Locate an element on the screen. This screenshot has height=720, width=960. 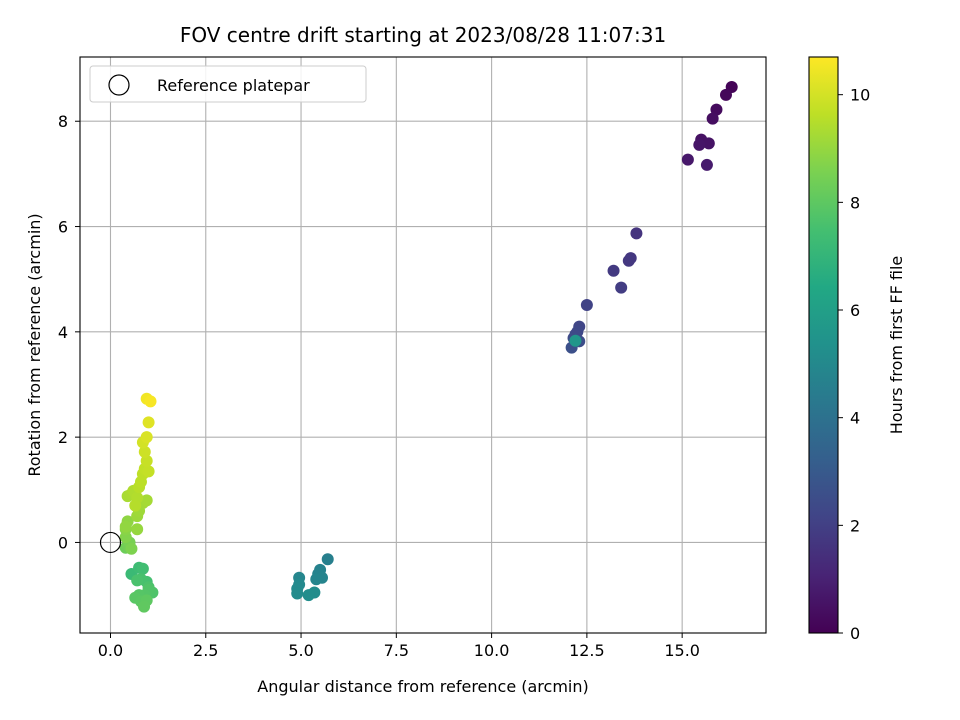
y-axis-ticks: 0 2 4 6 8 is located at coordinates (69, 332).